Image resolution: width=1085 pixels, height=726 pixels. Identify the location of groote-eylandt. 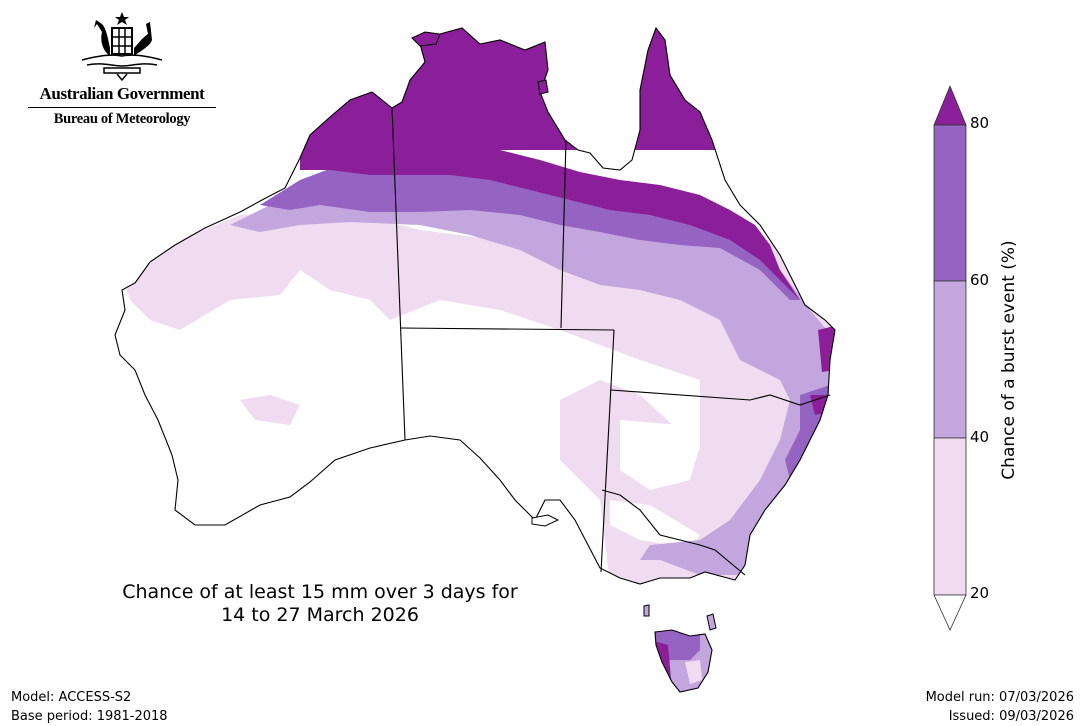
(543, 87).